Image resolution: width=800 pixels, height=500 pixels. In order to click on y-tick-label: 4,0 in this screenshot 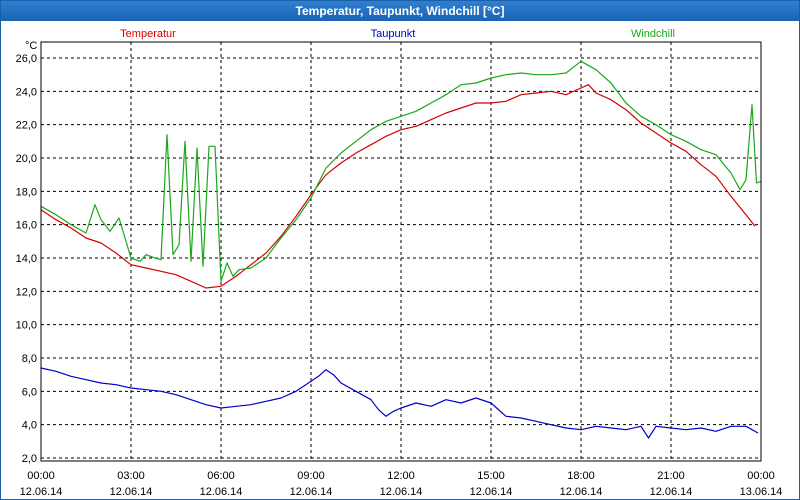, I will do `click(29, 426)`.